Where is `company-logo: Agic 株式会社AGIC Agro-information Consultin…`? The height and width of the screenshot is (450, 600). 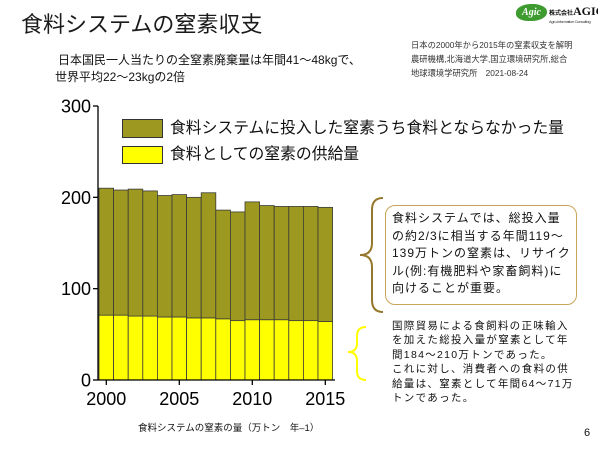
company-logo: Agic 株式会社AGIC Agro-information Consultin… is located at coordinates (556, 15).